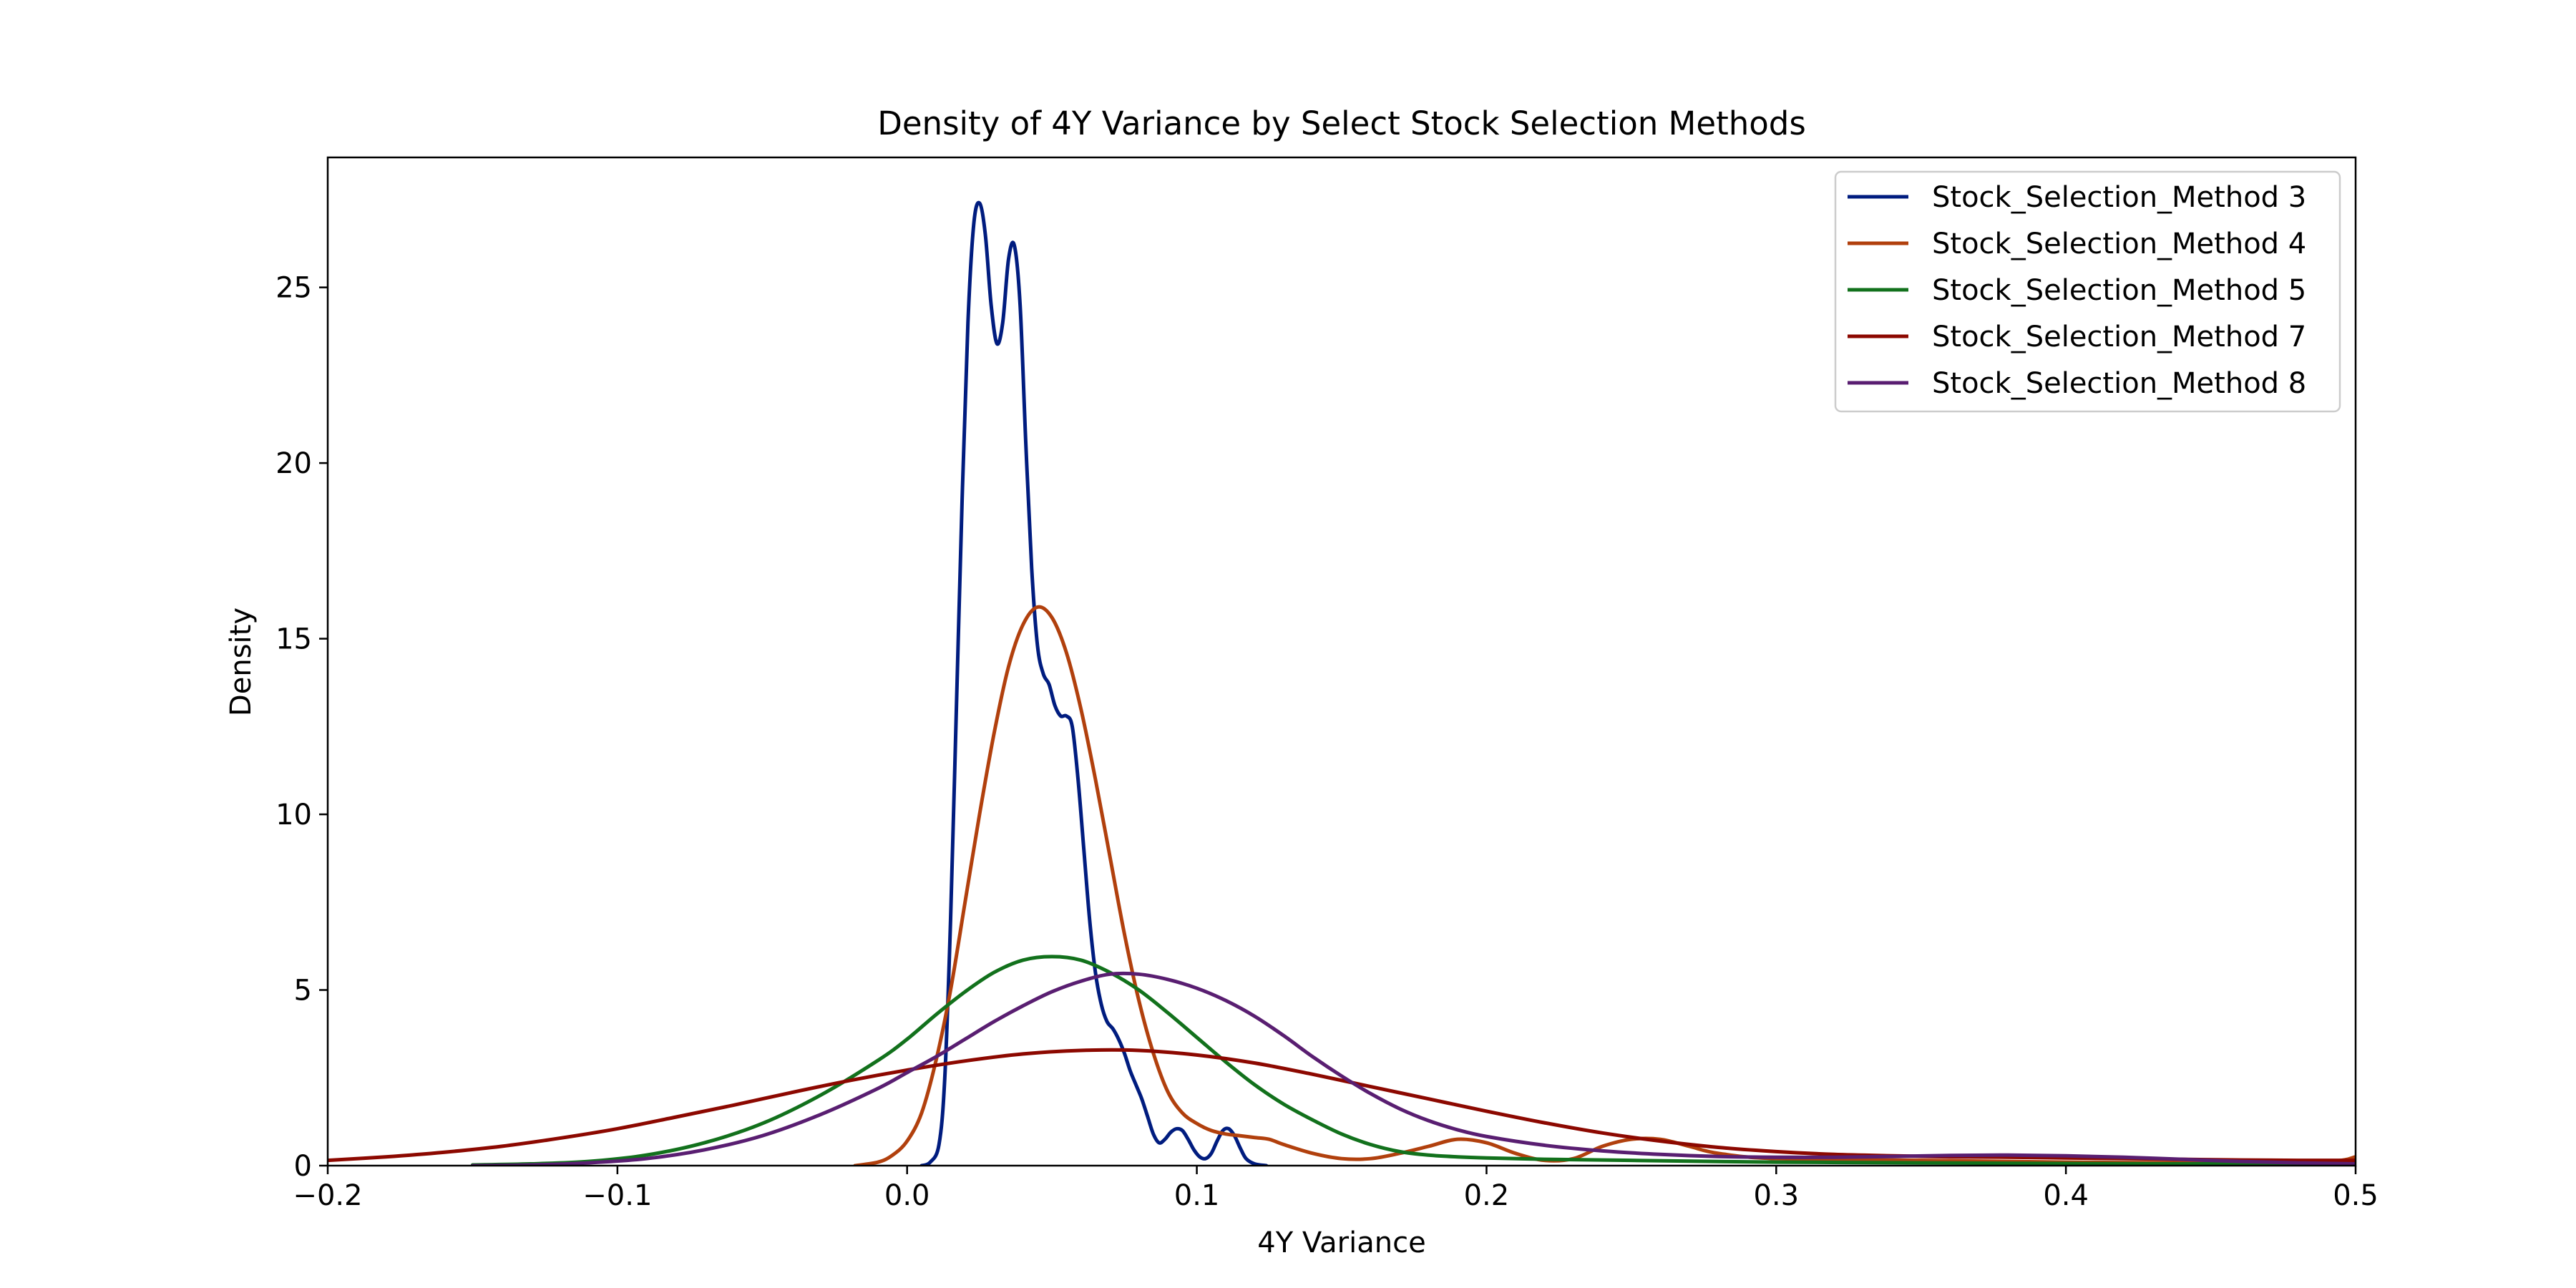 The image size is (2576, 1288). Describe the element at coordinates (1776, 1195) in the screenshot. I see `x-tick-label: 0.3` at that location.